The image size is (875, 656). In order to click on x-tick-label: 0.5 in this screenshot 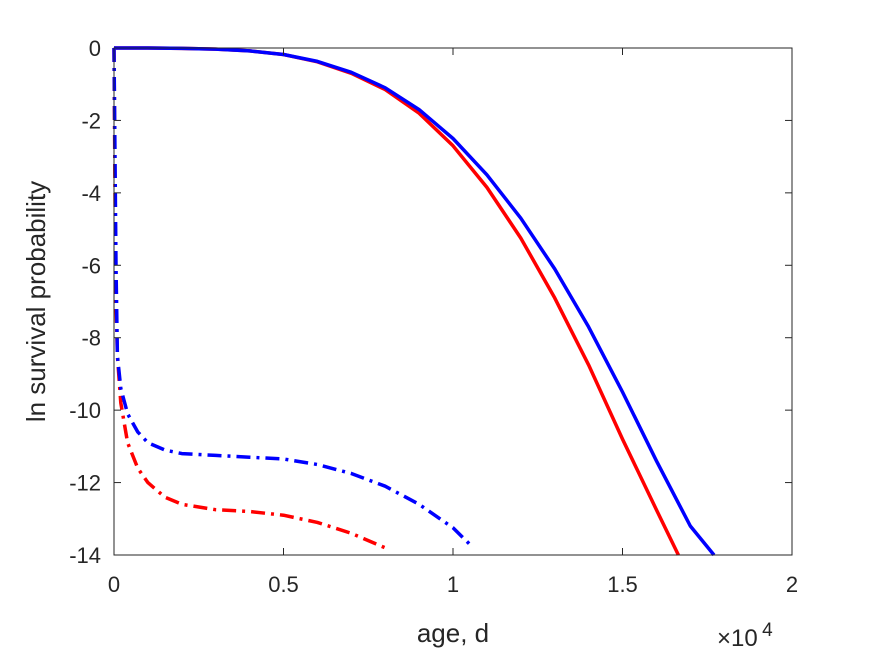, I will do `click(283, 584)`.